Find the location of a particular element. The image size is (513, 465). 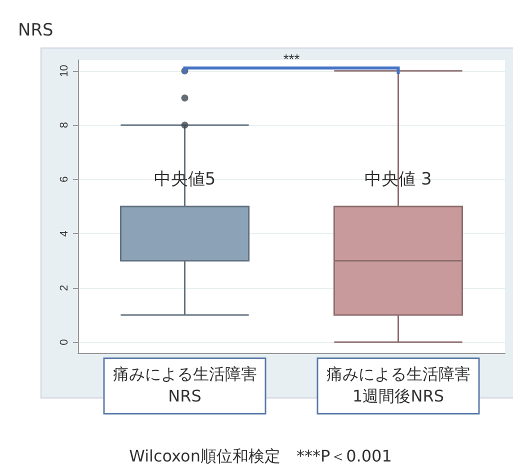

y-tick-label: 2 is located at coordinates (64, 287).